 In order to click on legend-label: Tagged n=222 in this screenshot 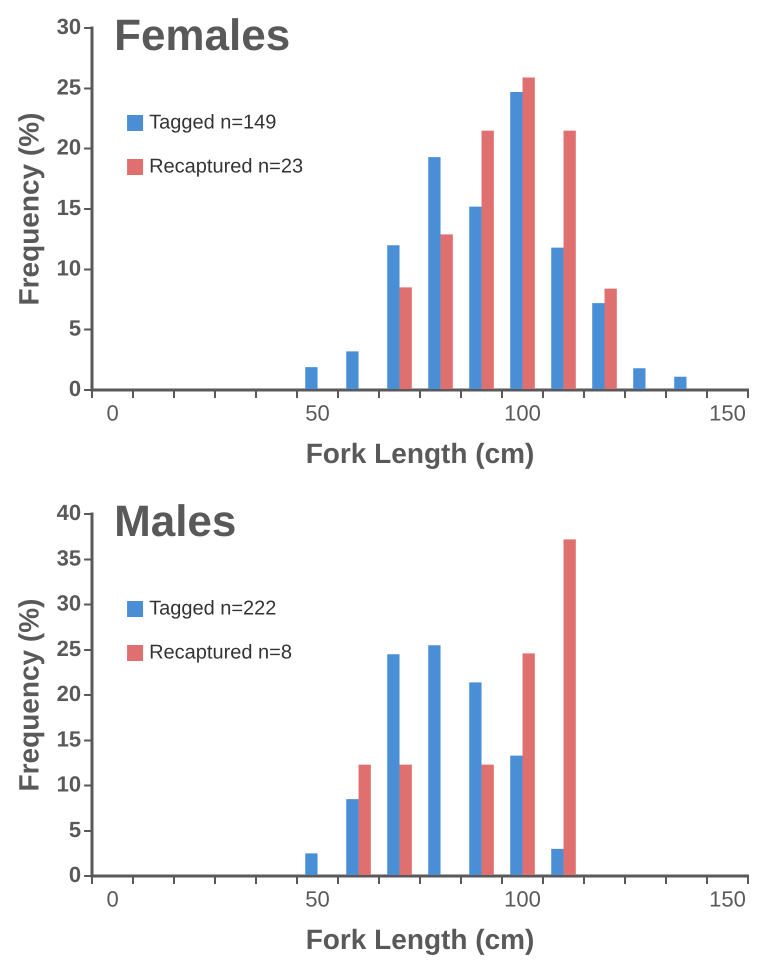, I will do `click(212, 609)`.